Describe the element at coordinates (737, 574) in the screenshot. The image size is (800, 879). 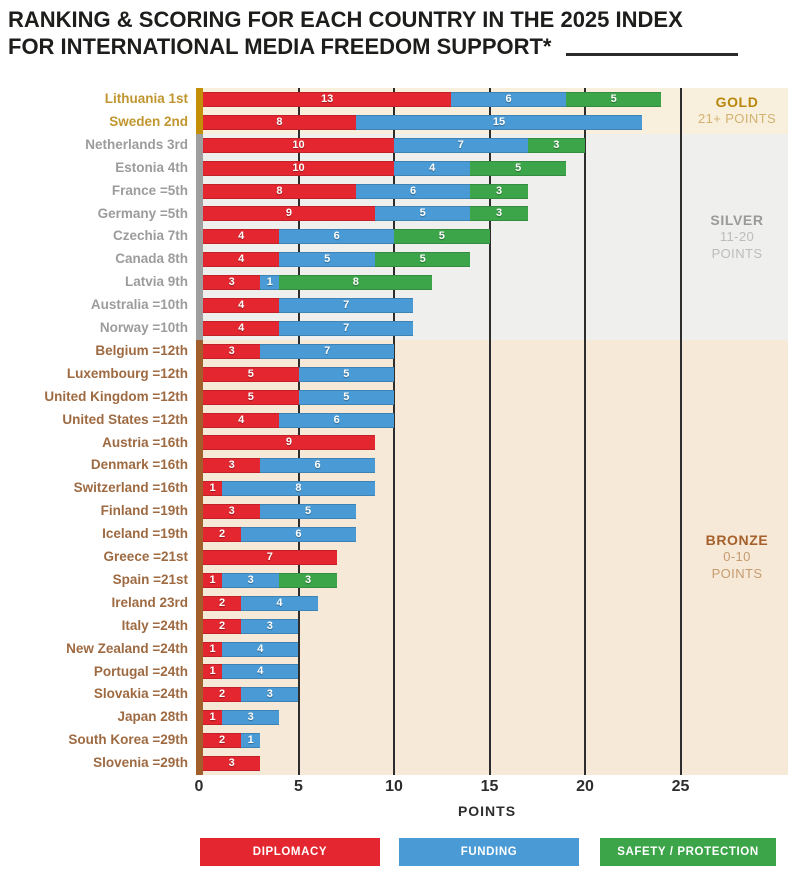
I see `zone-range-bronze: POINTS` at that location.